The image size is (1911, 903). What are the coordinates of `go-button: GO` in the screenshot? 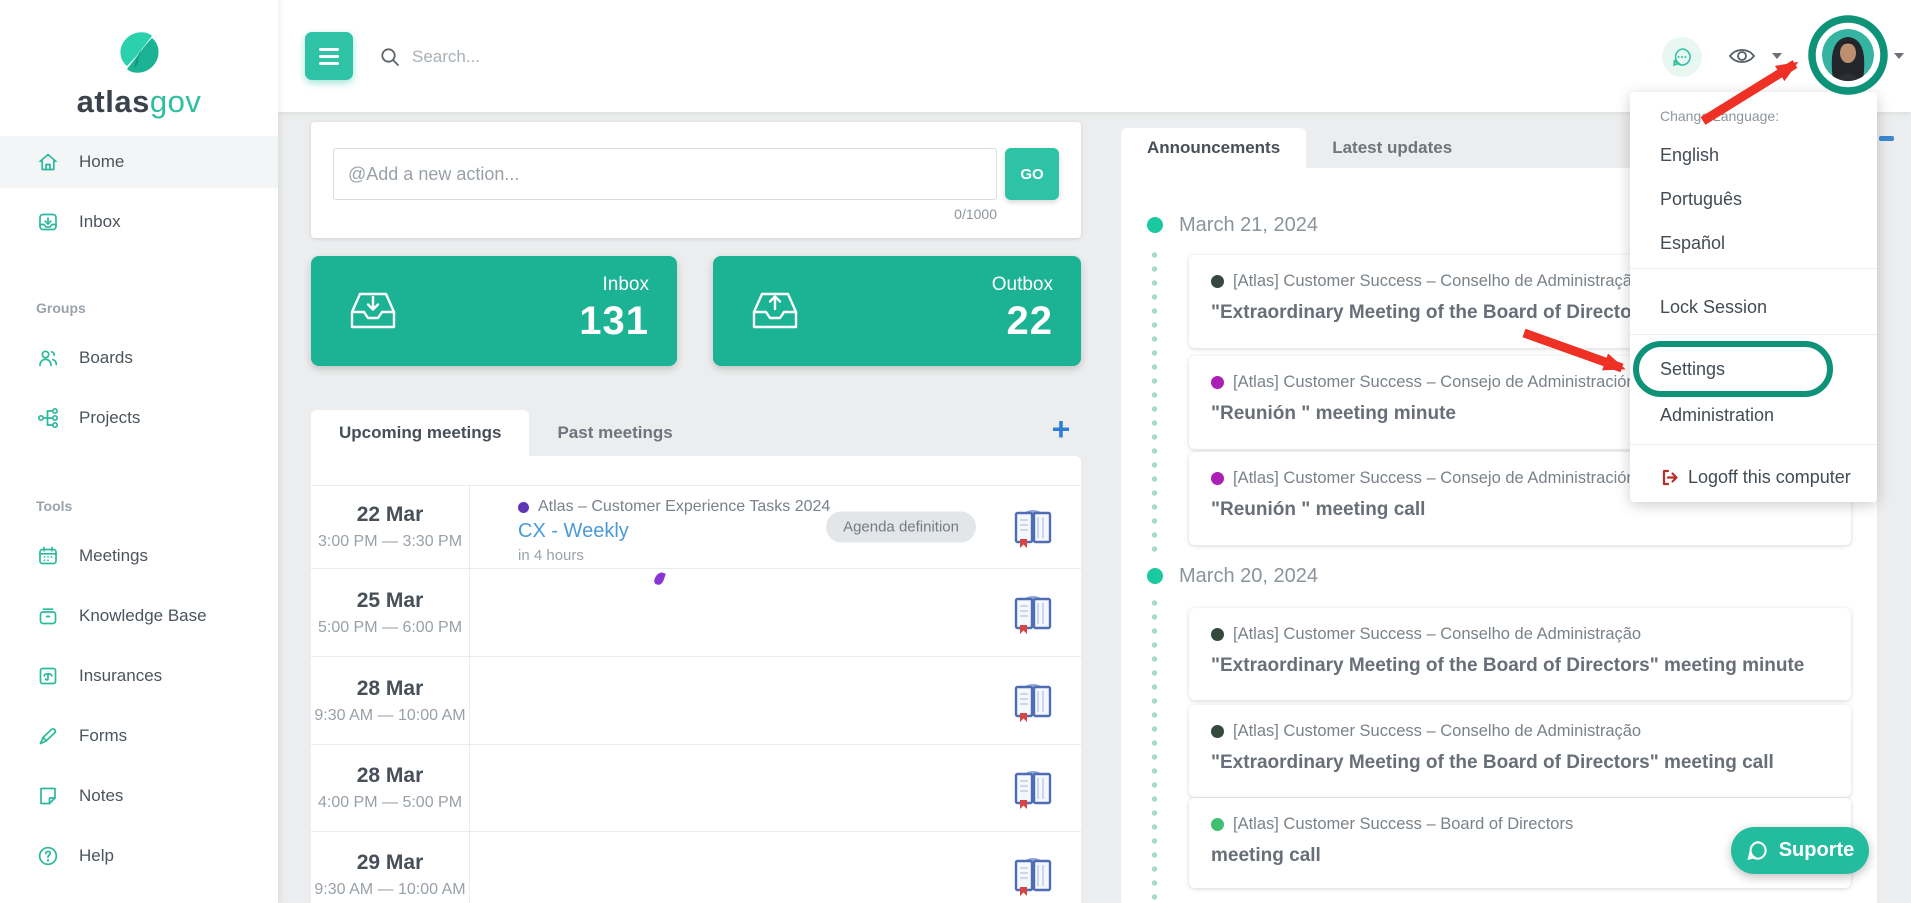 It's located at (1032, 174).